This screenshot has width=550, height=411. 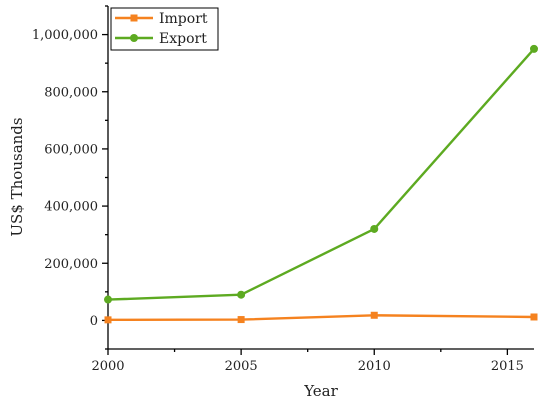 I want to click on x-tick-label: 2005, so click(x=241, y=366).